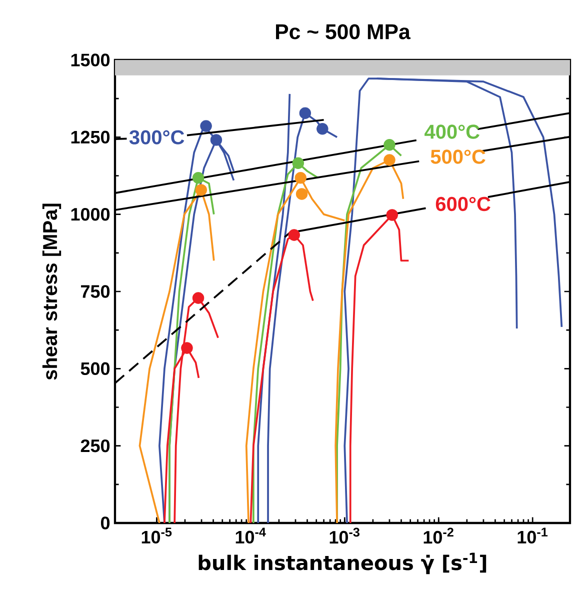  I want to click on x-tick-label: 10$^{-1}$, so click(533, 536).